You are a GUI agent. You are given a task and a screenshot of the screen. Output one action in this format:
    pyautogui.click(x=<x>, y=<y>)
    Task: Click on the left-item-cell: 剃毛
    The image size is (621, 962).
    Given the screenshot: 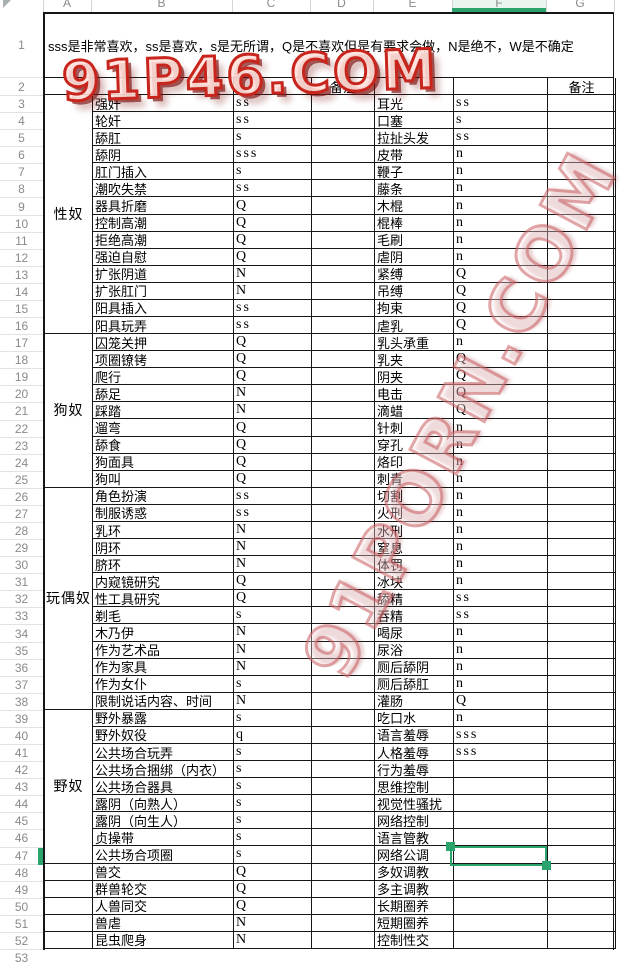 What is the action you would take?
    pyautogui.click(x=163, y=616)
    